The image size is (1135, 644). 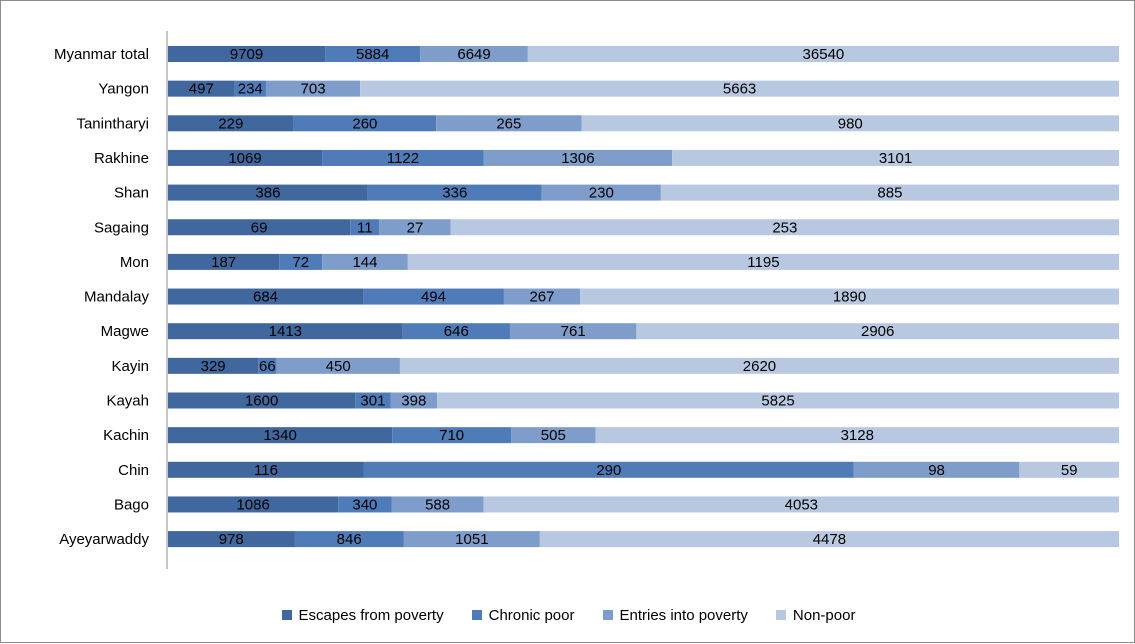 I want to click on data-label: 386, so click(x=267, y=193).